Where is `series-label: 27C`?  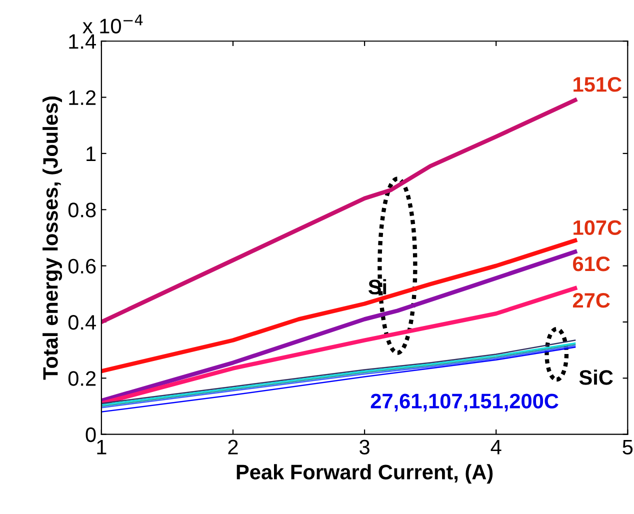
series-label: 27C is located at coordinates (591, 300).